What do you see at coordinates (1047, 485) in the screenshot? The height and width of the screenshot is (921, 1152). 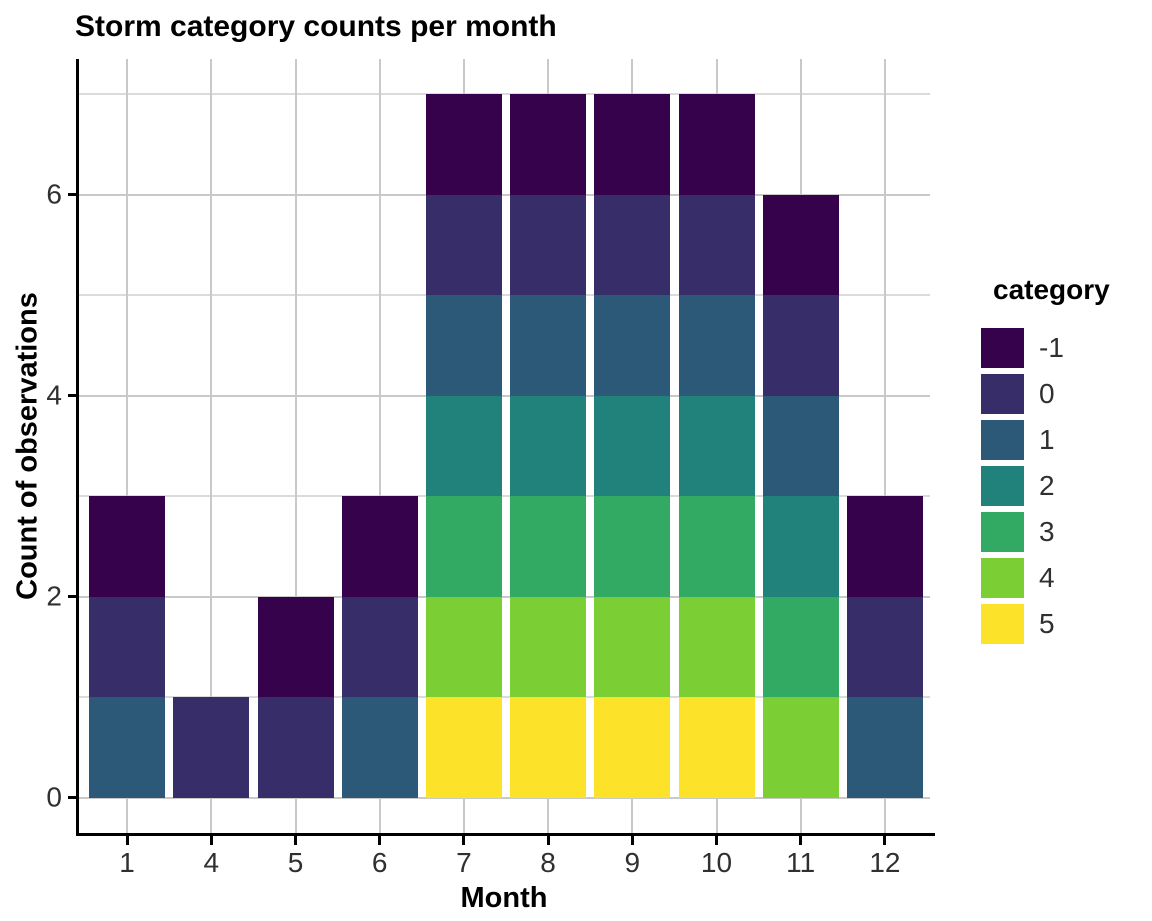 I see `legend-label-2: 2` at bounding box center [1047, 485].